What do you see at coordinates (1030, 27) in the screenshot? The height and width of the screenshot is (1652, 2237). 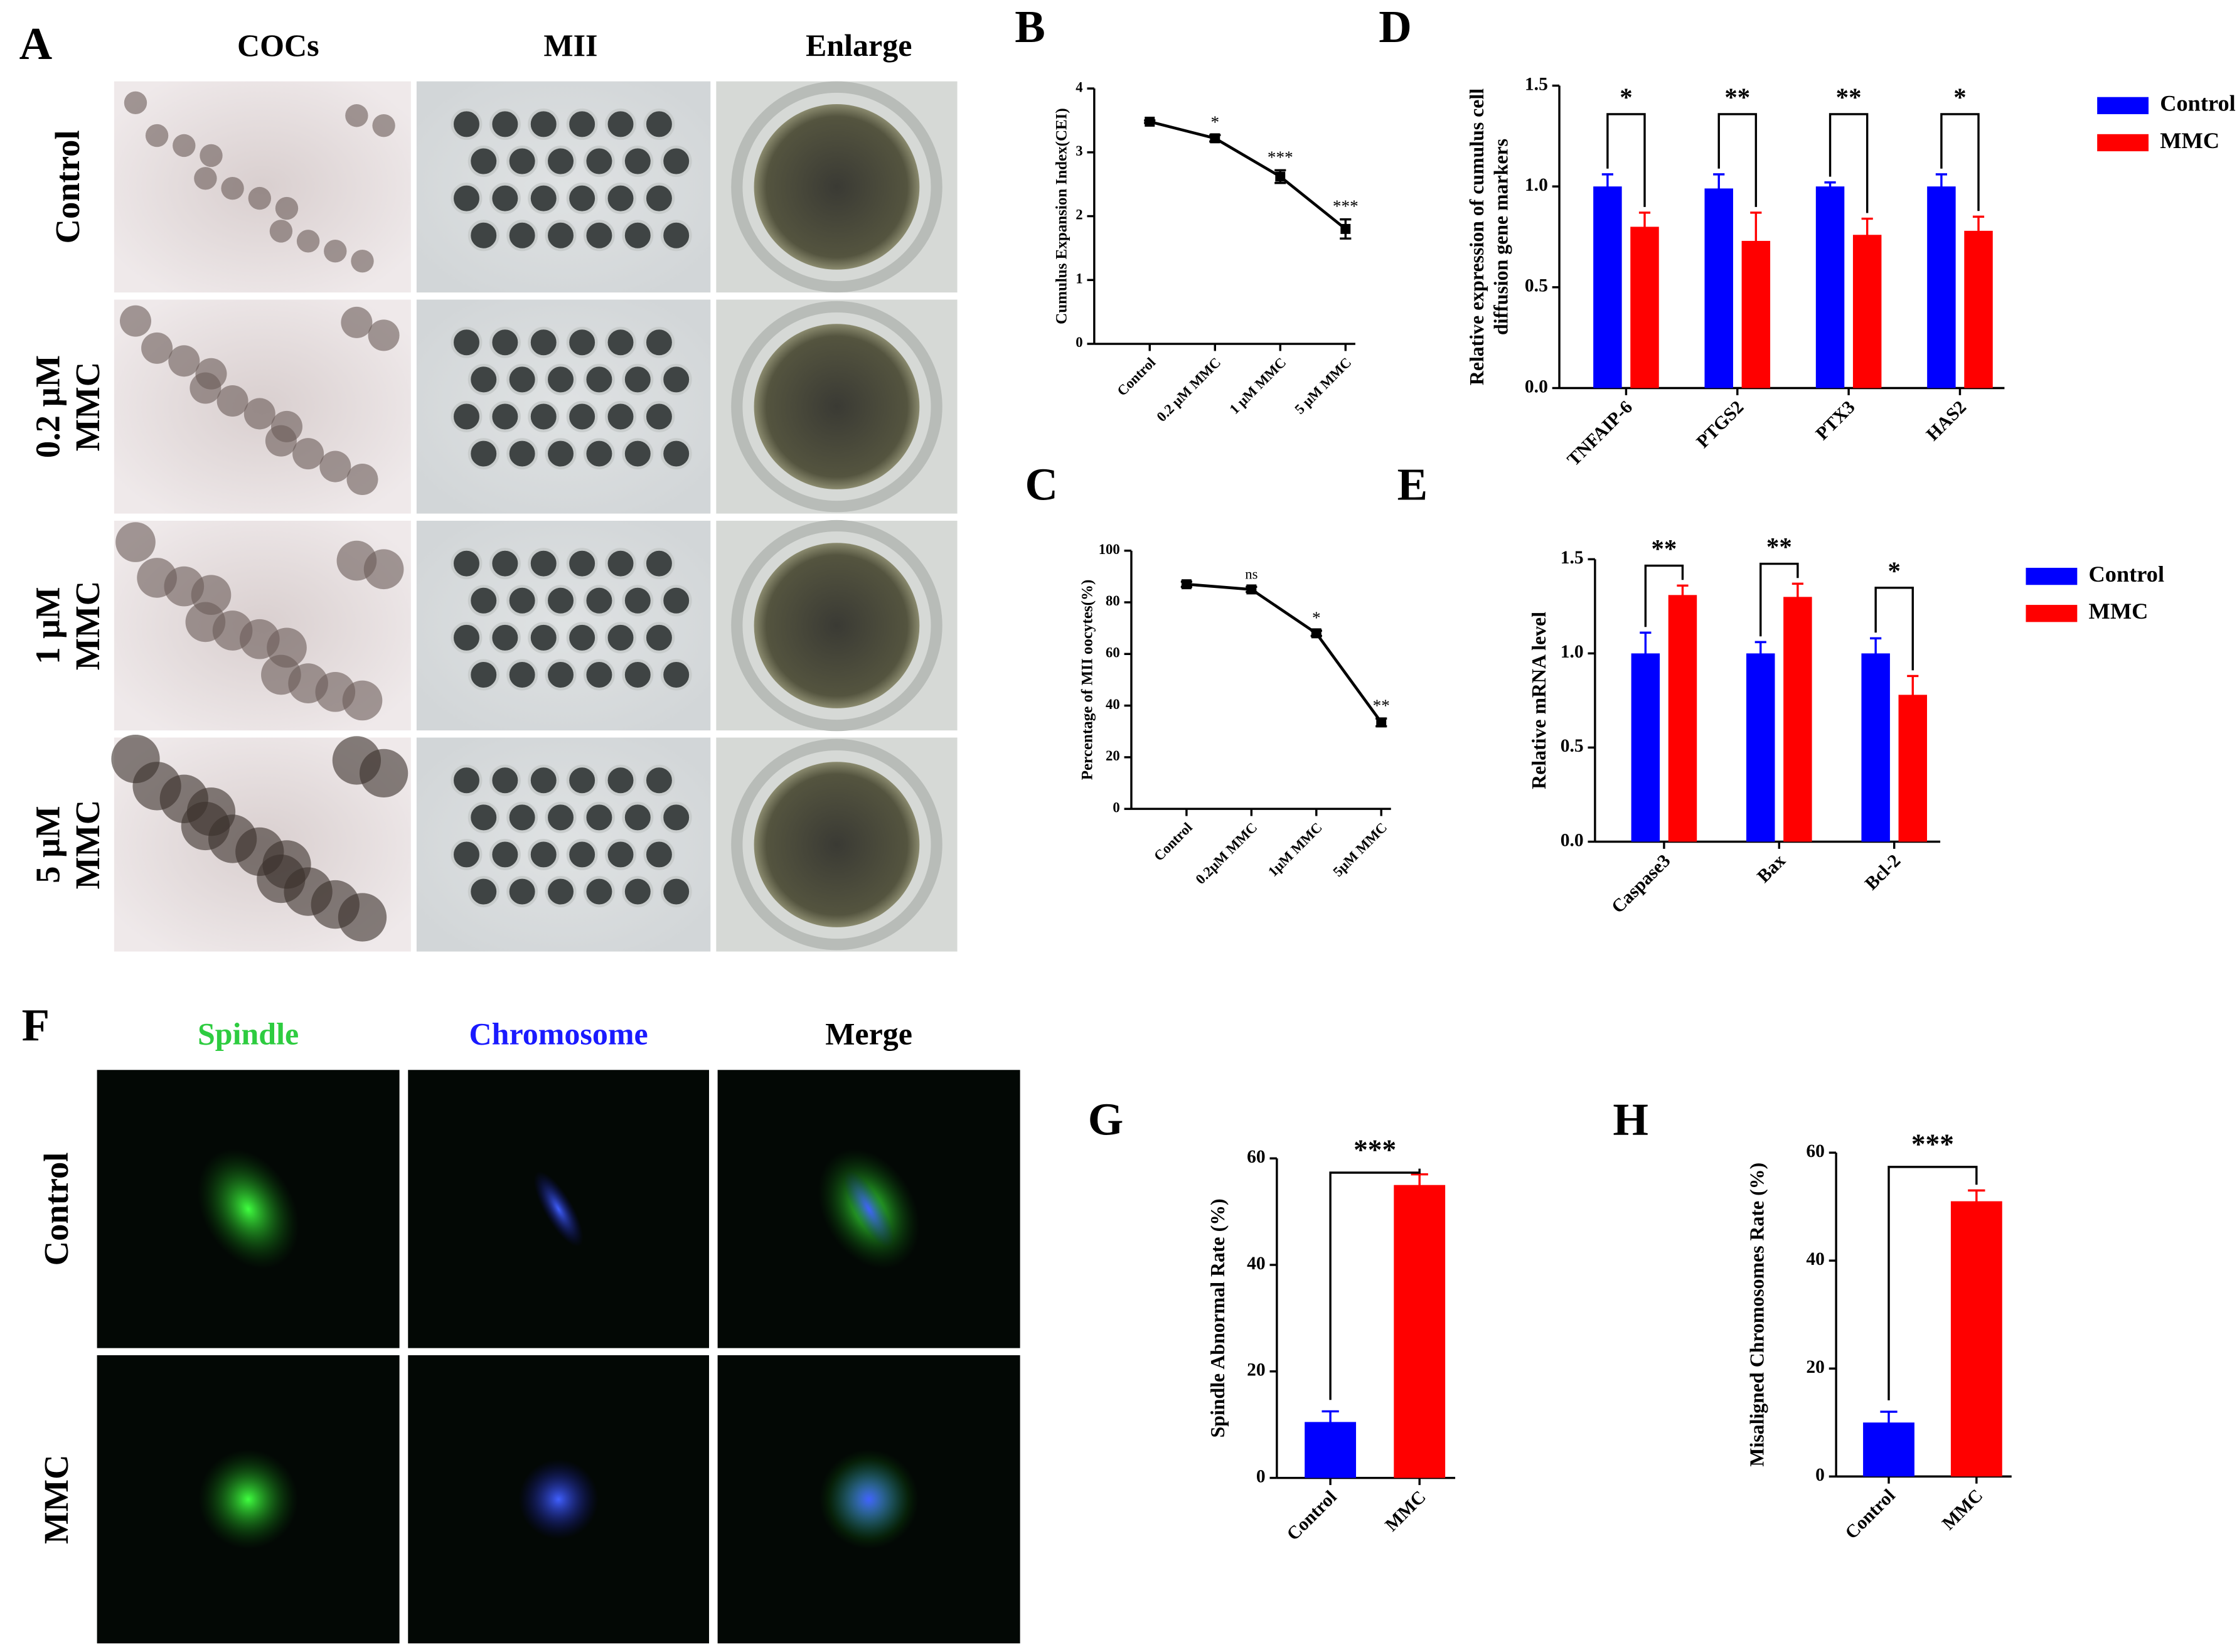 I see `panel-letter: B` at bounding box center [1030, 27].